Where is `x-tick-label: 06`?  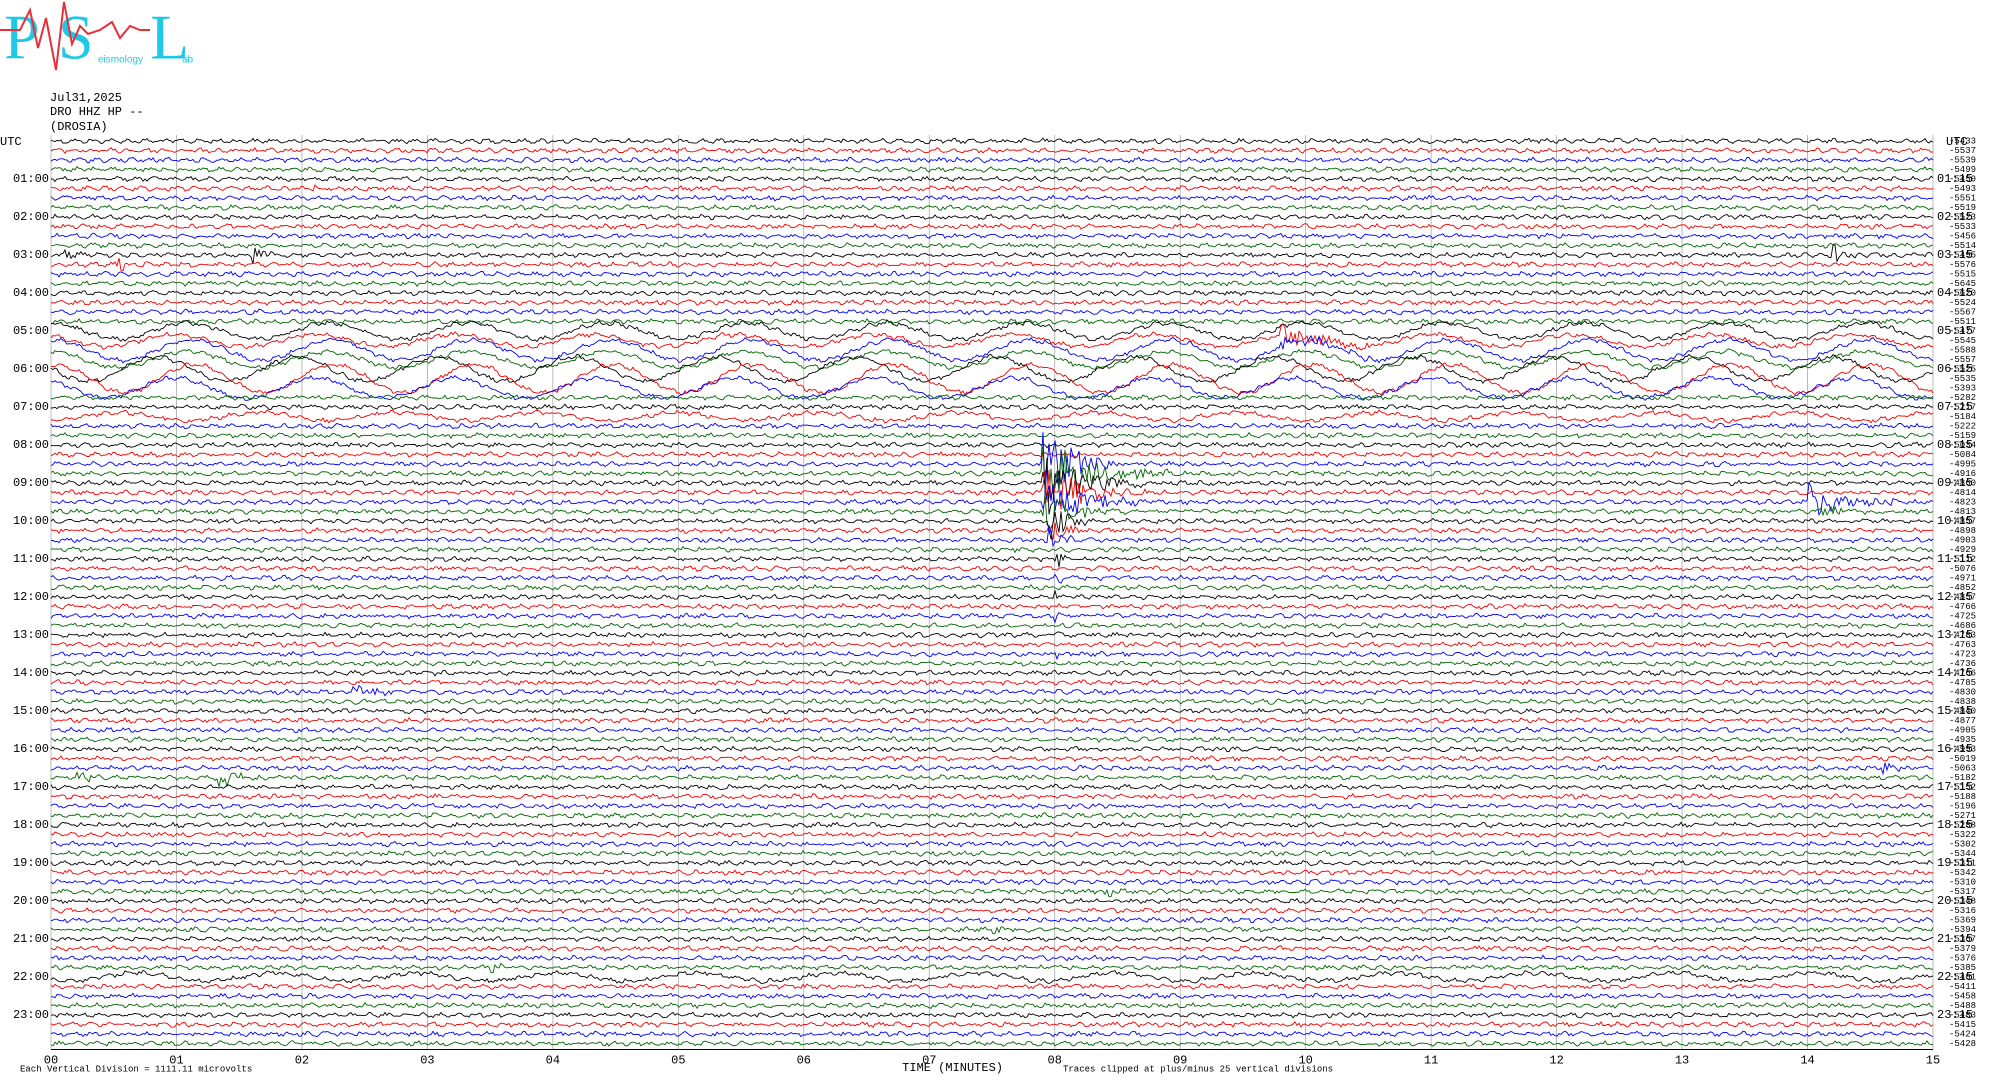
x-tick-label: 06 is located at coordinates (804, 1061).